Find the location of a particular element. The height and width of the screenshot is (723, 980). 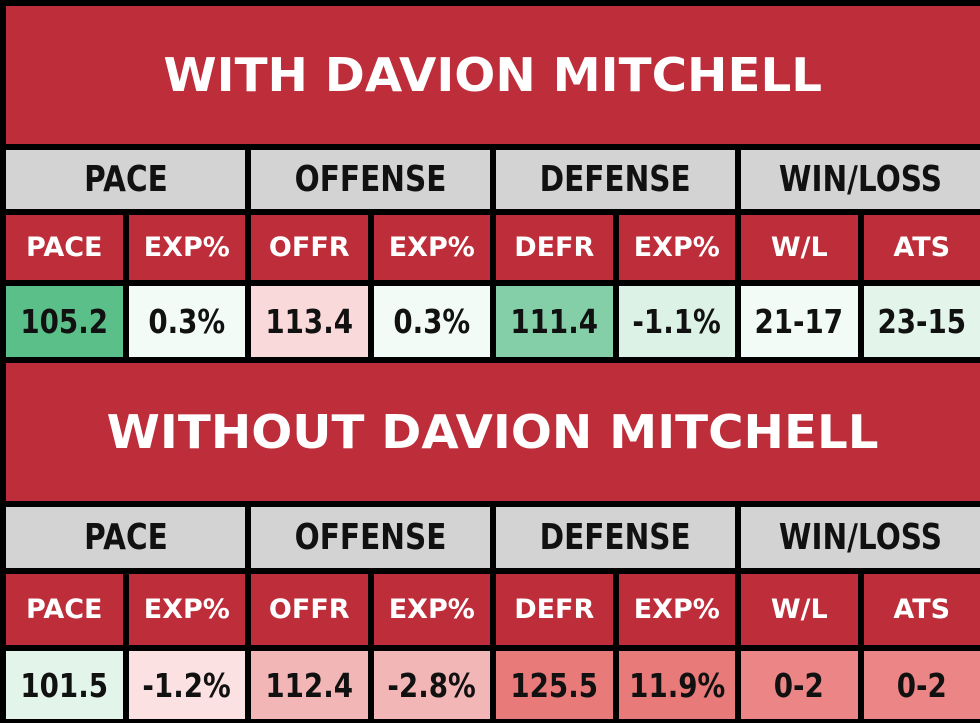

without-subheader-ats: ATS is located at coordinates (921, 609).